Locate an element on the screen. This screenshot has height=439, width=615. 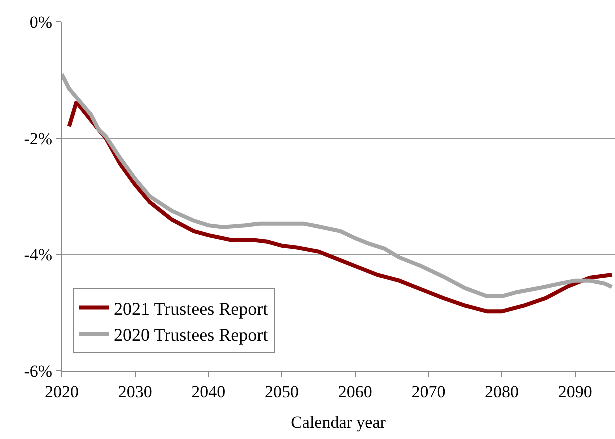
x-axis-title: Calendar year is located at coordinates (338, 422).